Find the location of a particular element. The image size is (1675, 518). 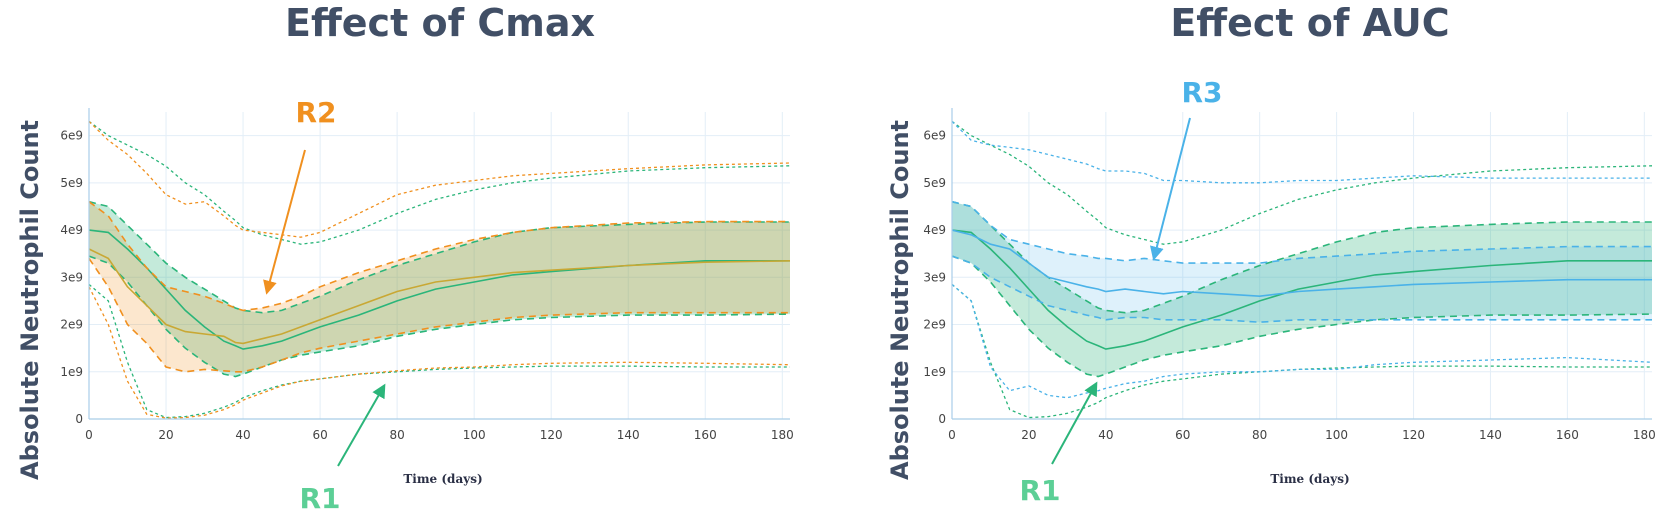

median-line-blue is located at coordinates (1301, 263).